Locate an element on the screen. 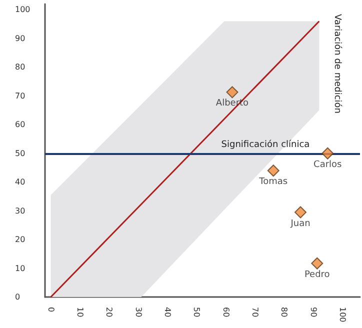 The height and width of the screenshot is (328, 362). x-tick-label: 90 is located at coordinates (313, 312).